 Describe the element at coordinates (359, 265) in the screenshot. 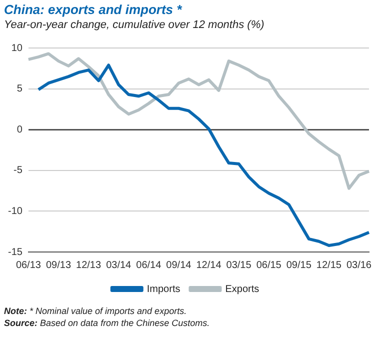

I see `x-tick-label: 03/16` at that location.